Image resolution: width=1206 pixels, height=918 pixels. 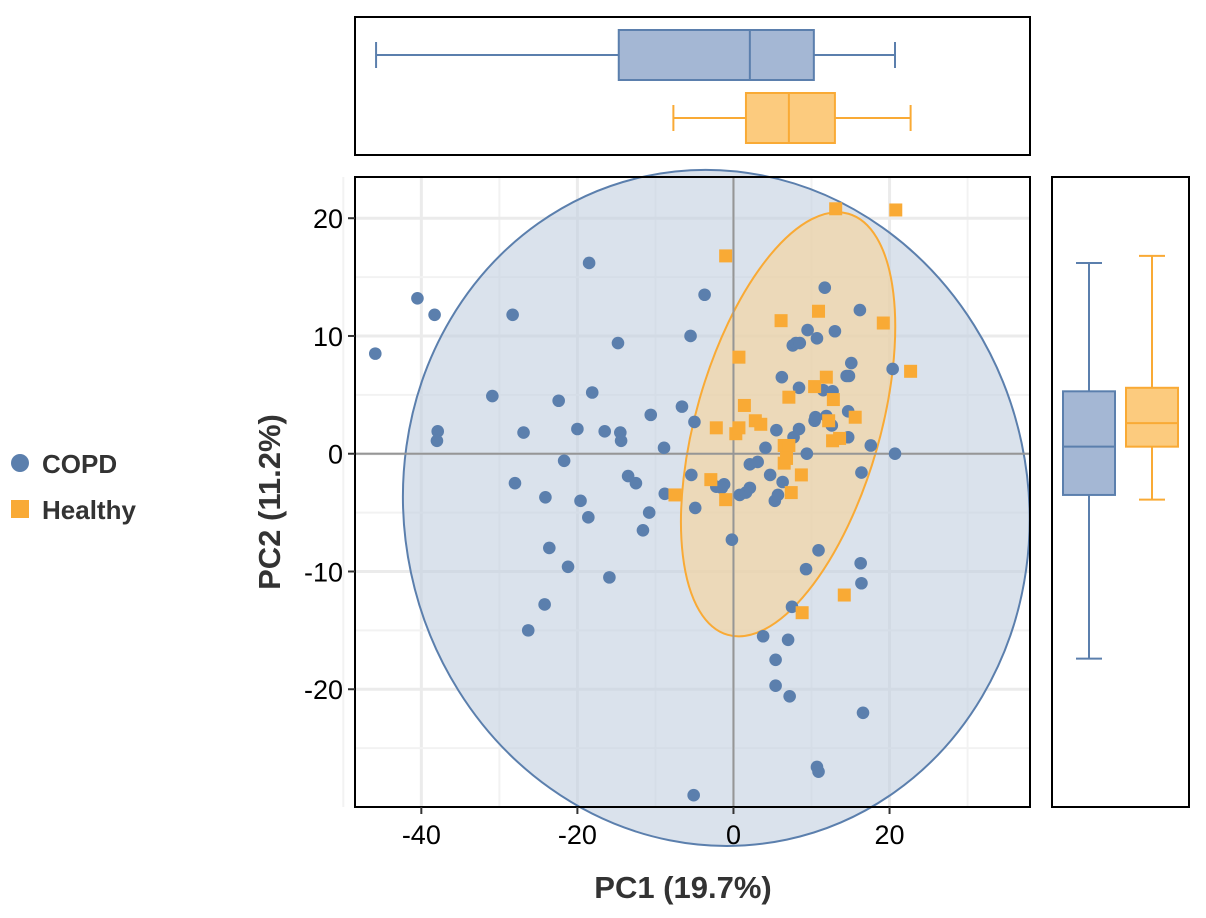 What do you see at coordinates (323, 690) in the screenshot?
I see `y-tick-label: -20` at bounding box center [323, 690].